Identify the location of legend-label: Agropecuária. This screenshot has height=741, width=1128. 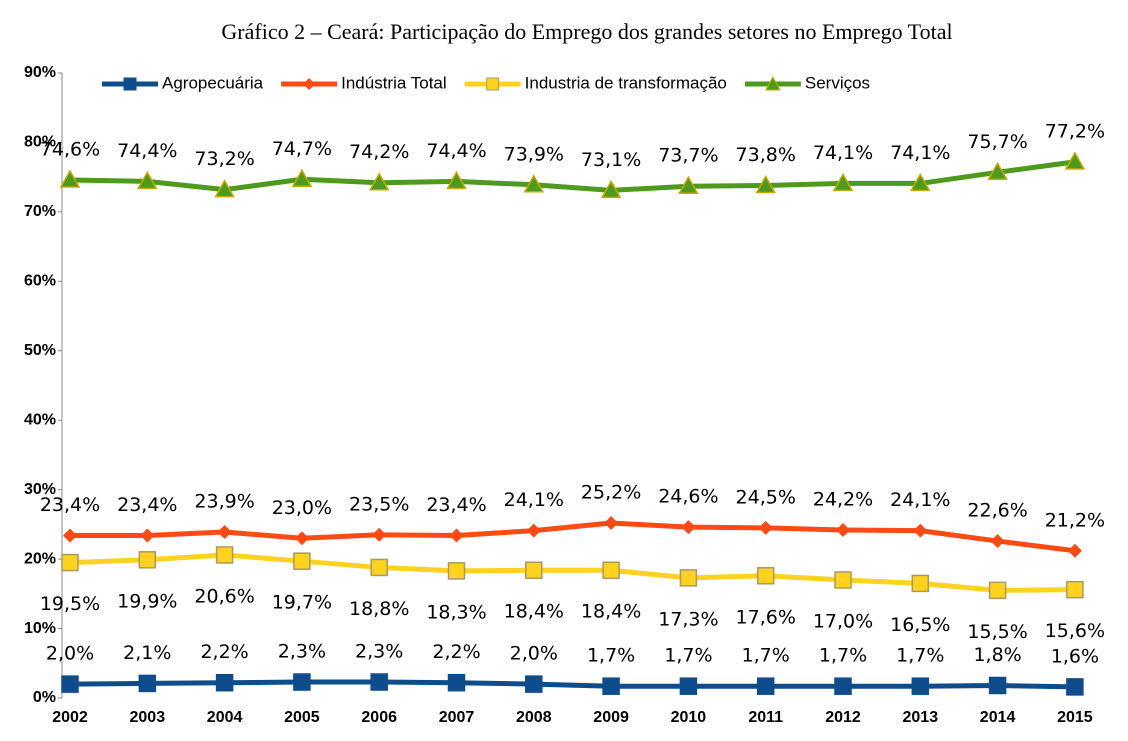
(213, 82).